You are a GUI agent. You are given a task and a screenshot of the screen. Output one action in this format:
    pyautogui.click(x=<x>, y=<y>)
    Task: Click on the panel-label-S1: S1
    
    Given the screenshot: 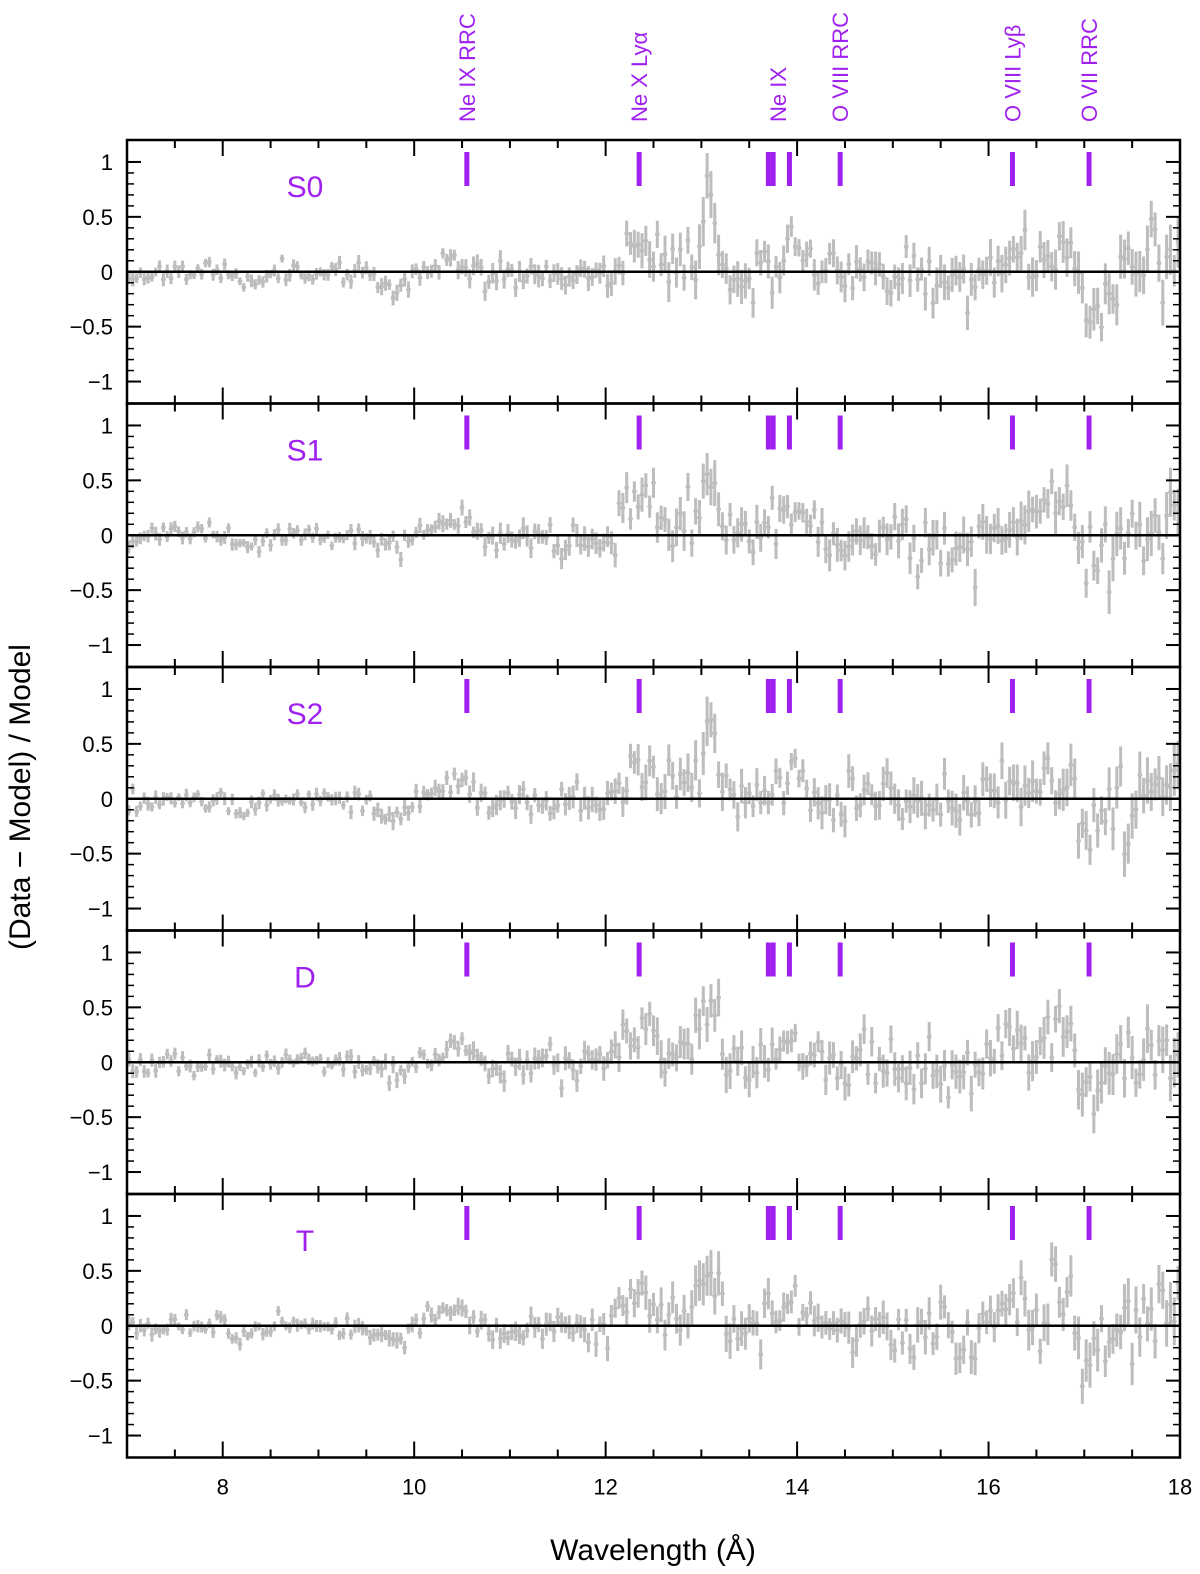 What is the action you would take?
    pyautogui.click(x=305, y=451)
    